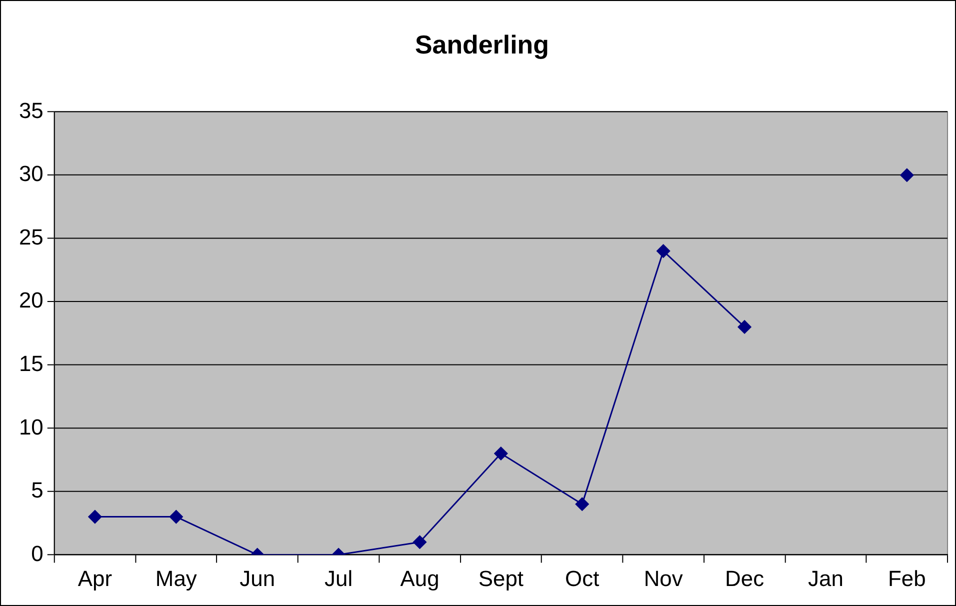 The width and height of the screenshot is (956, 606). I want to click on chart-title: Sanderling, so click(482, 46).